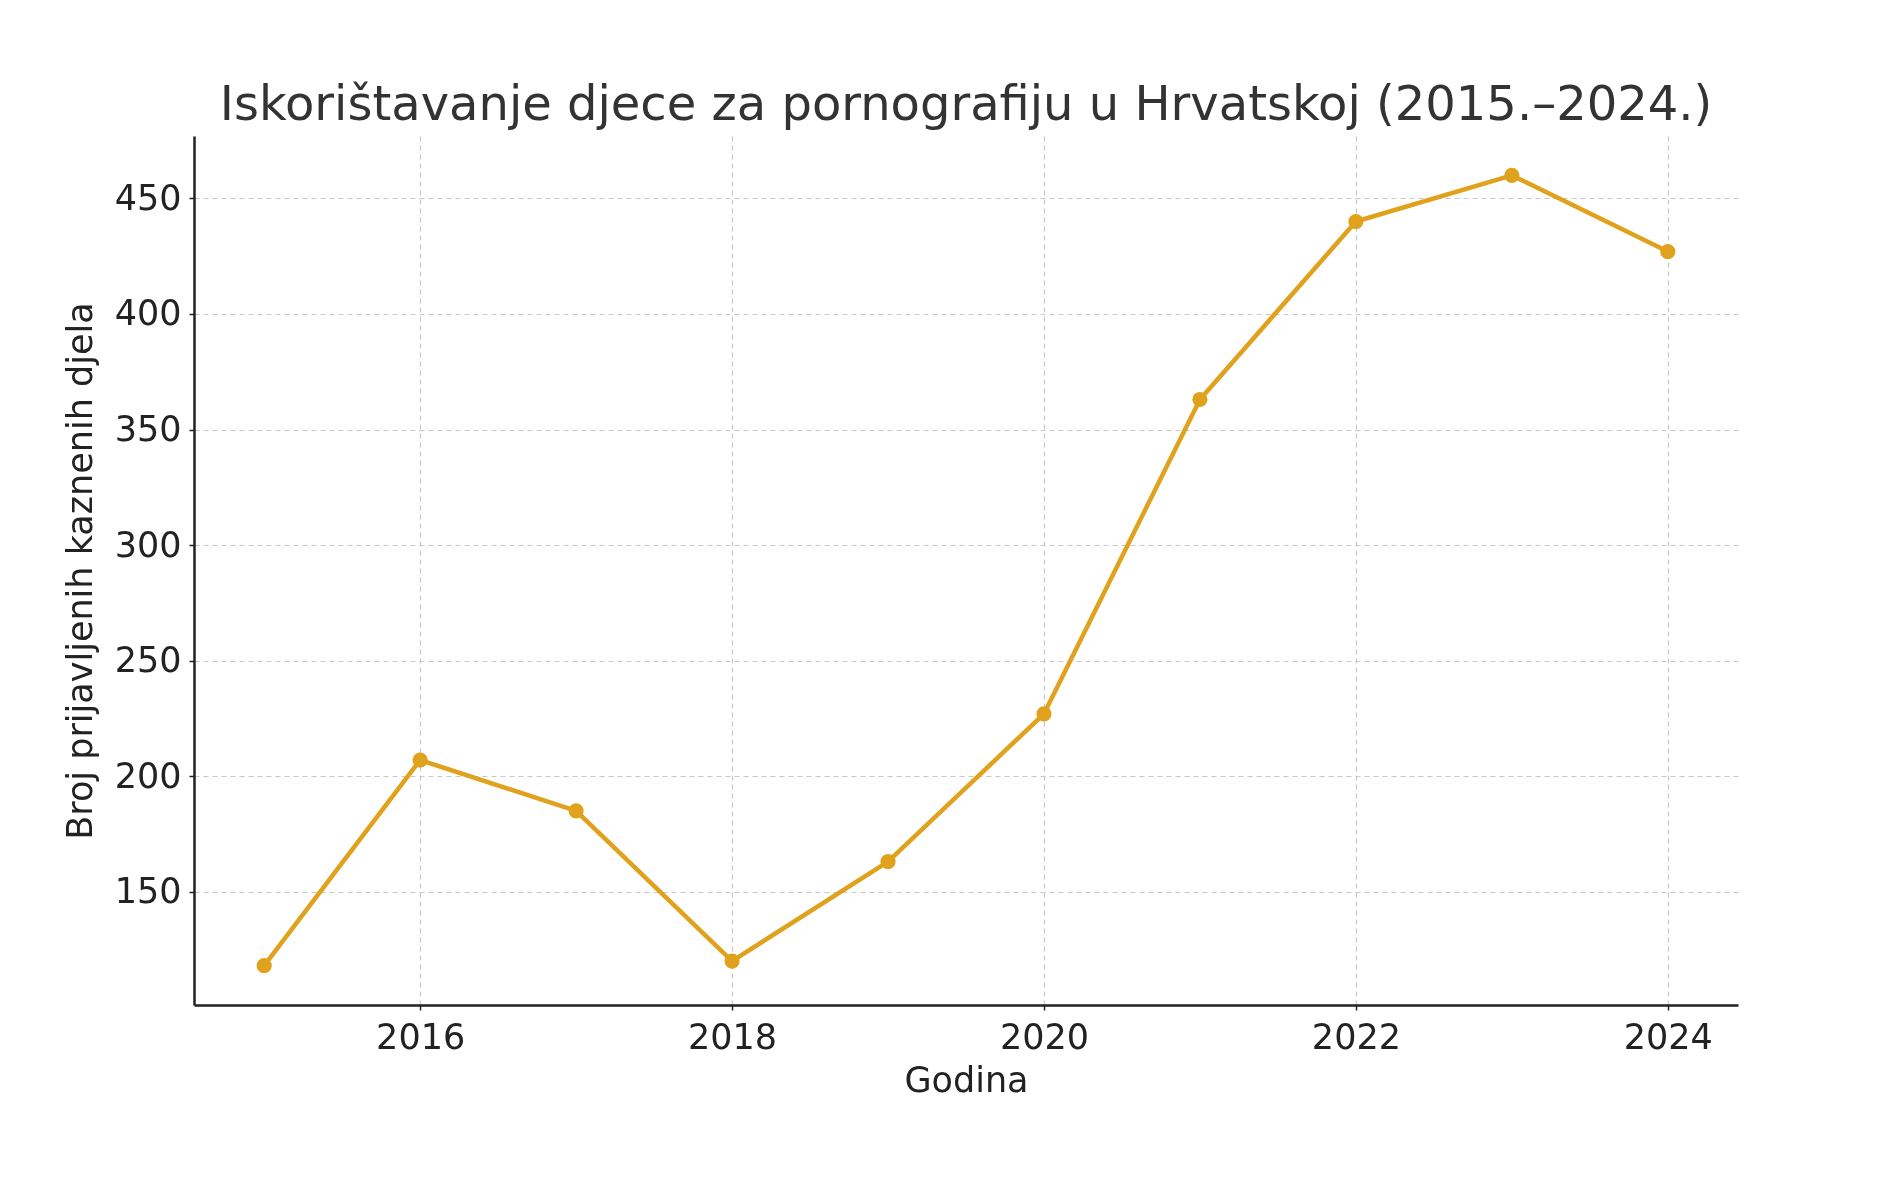  What do you see at coordinates (966, 1079) in the screenshot?
I see `x-axis-title: Godina` at bounding box center [966, 1079].